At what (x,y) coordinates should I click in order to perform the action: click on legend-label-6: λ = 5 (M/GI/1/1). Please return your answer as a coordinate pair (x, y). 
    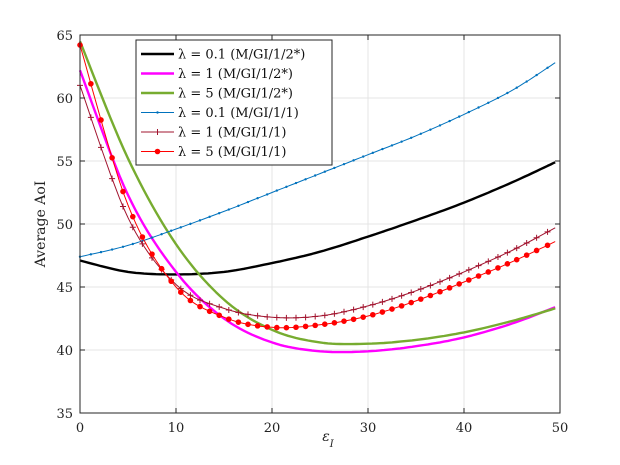
    Looking at the image, I should click on (232, 152).